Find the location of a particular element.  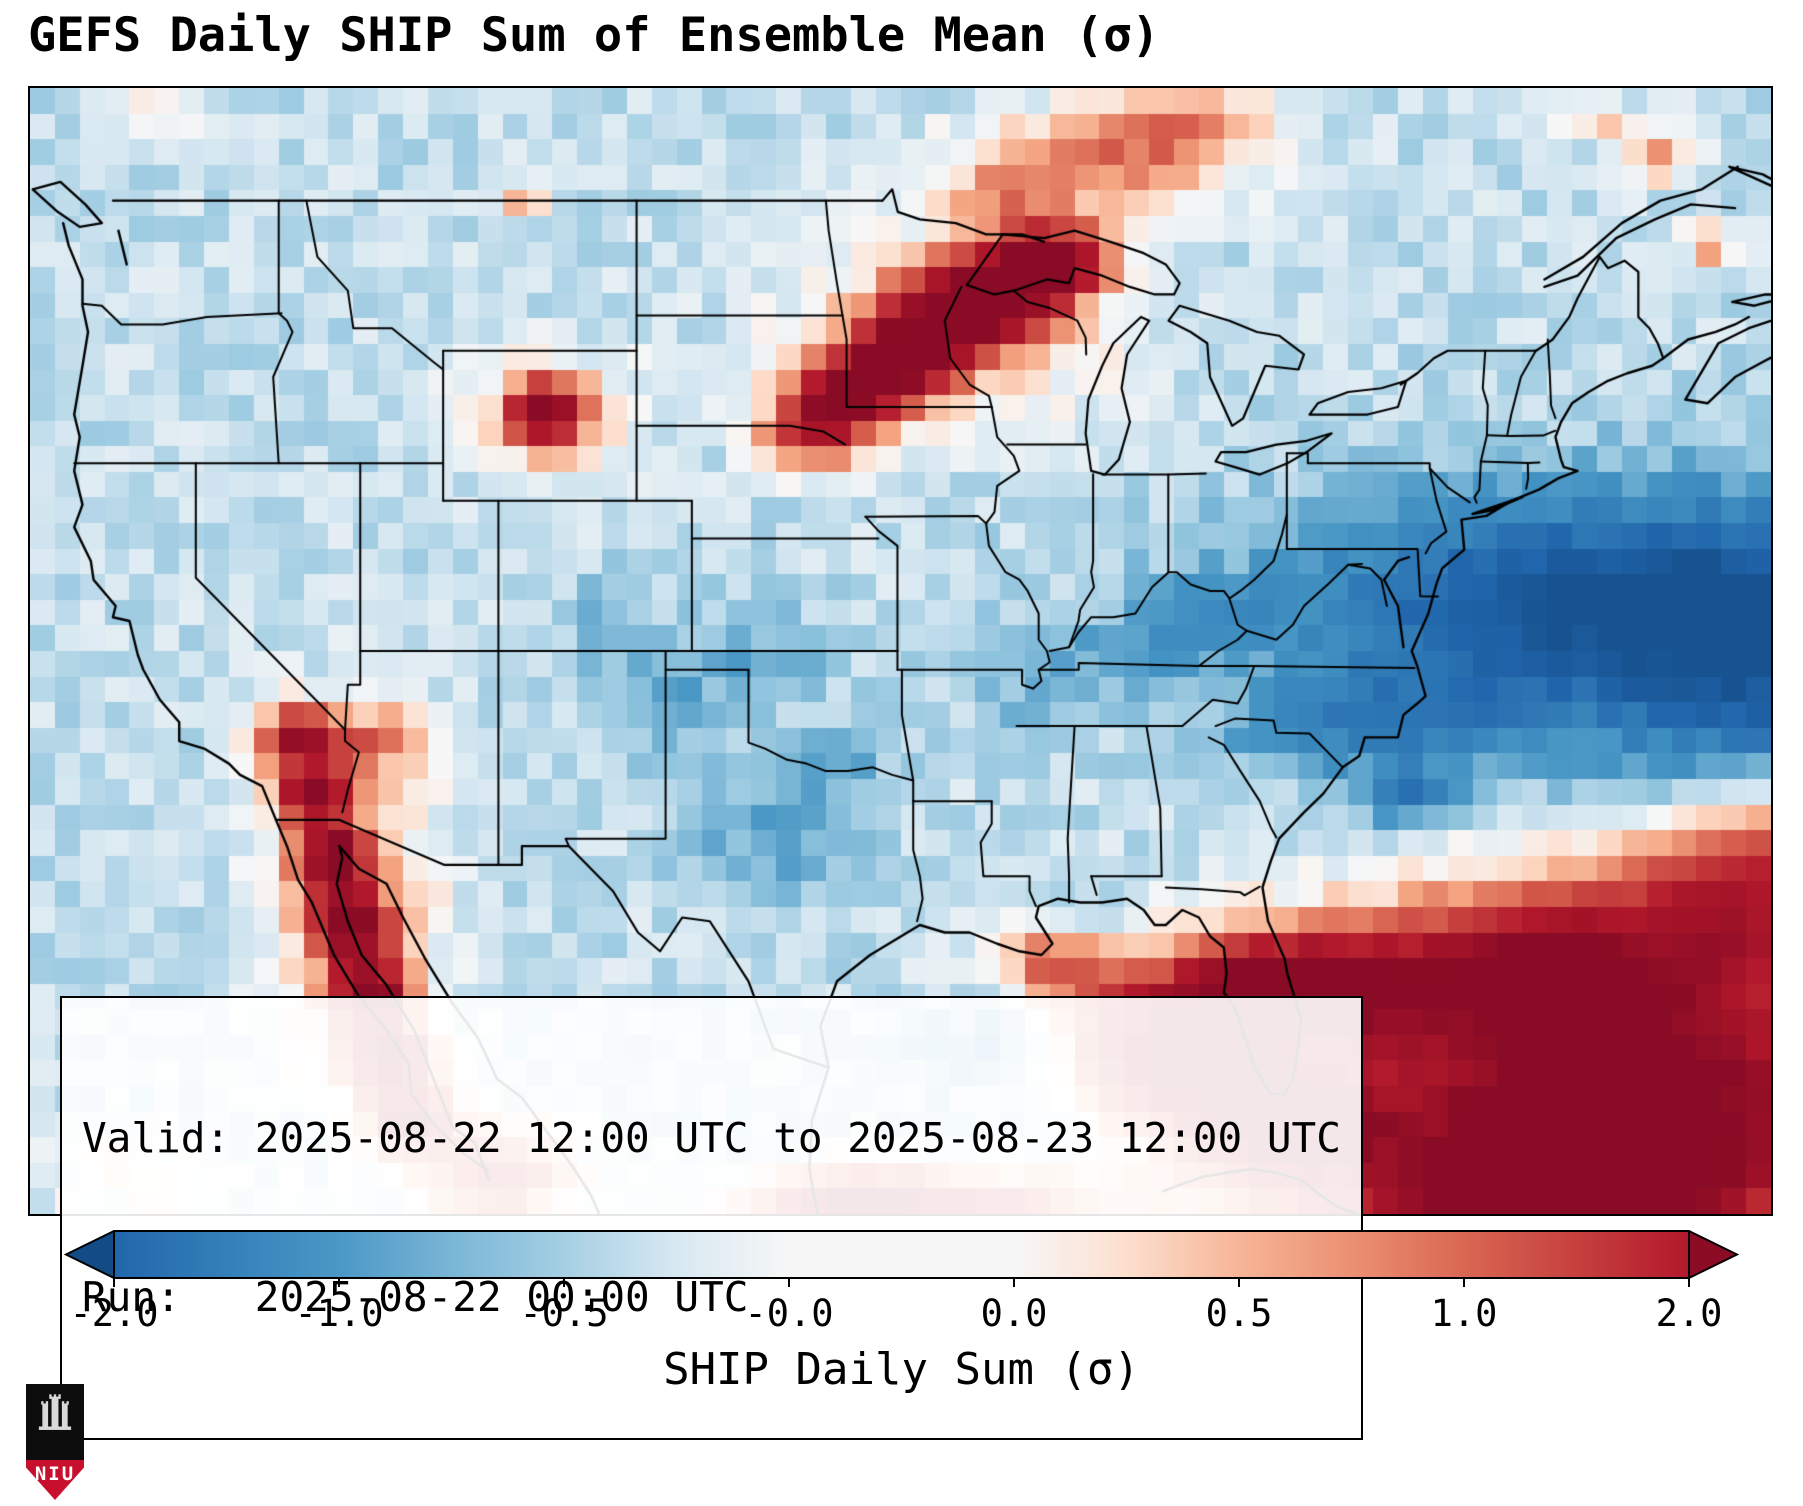

colorbar-tick-label: -0.0 is located at coordinates (789, 1313).